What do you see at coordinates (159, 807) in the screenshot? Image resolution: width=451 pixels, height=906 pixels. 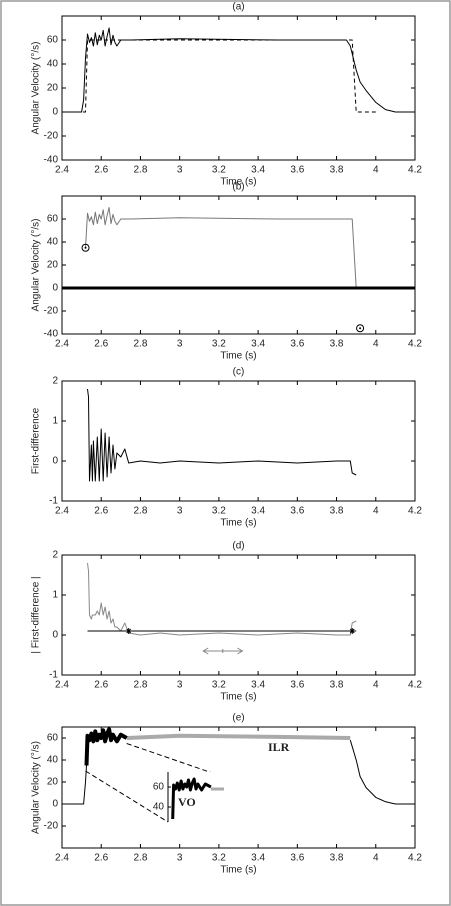 I see `inset-y-tick-label: 40` at bounding box center [159, 807].